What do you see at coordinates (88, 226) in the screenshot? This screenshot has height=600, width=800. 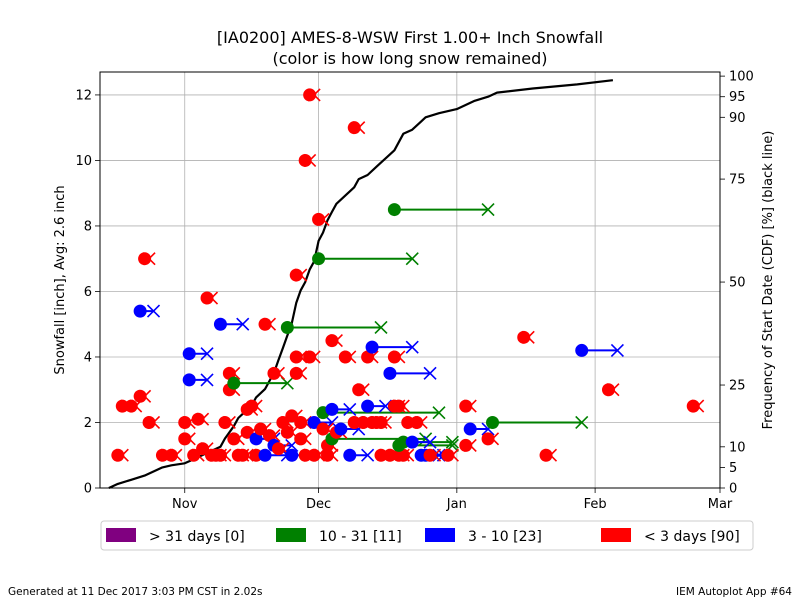 I see `y-tick-label: 8` at bounding box center [88, 226].